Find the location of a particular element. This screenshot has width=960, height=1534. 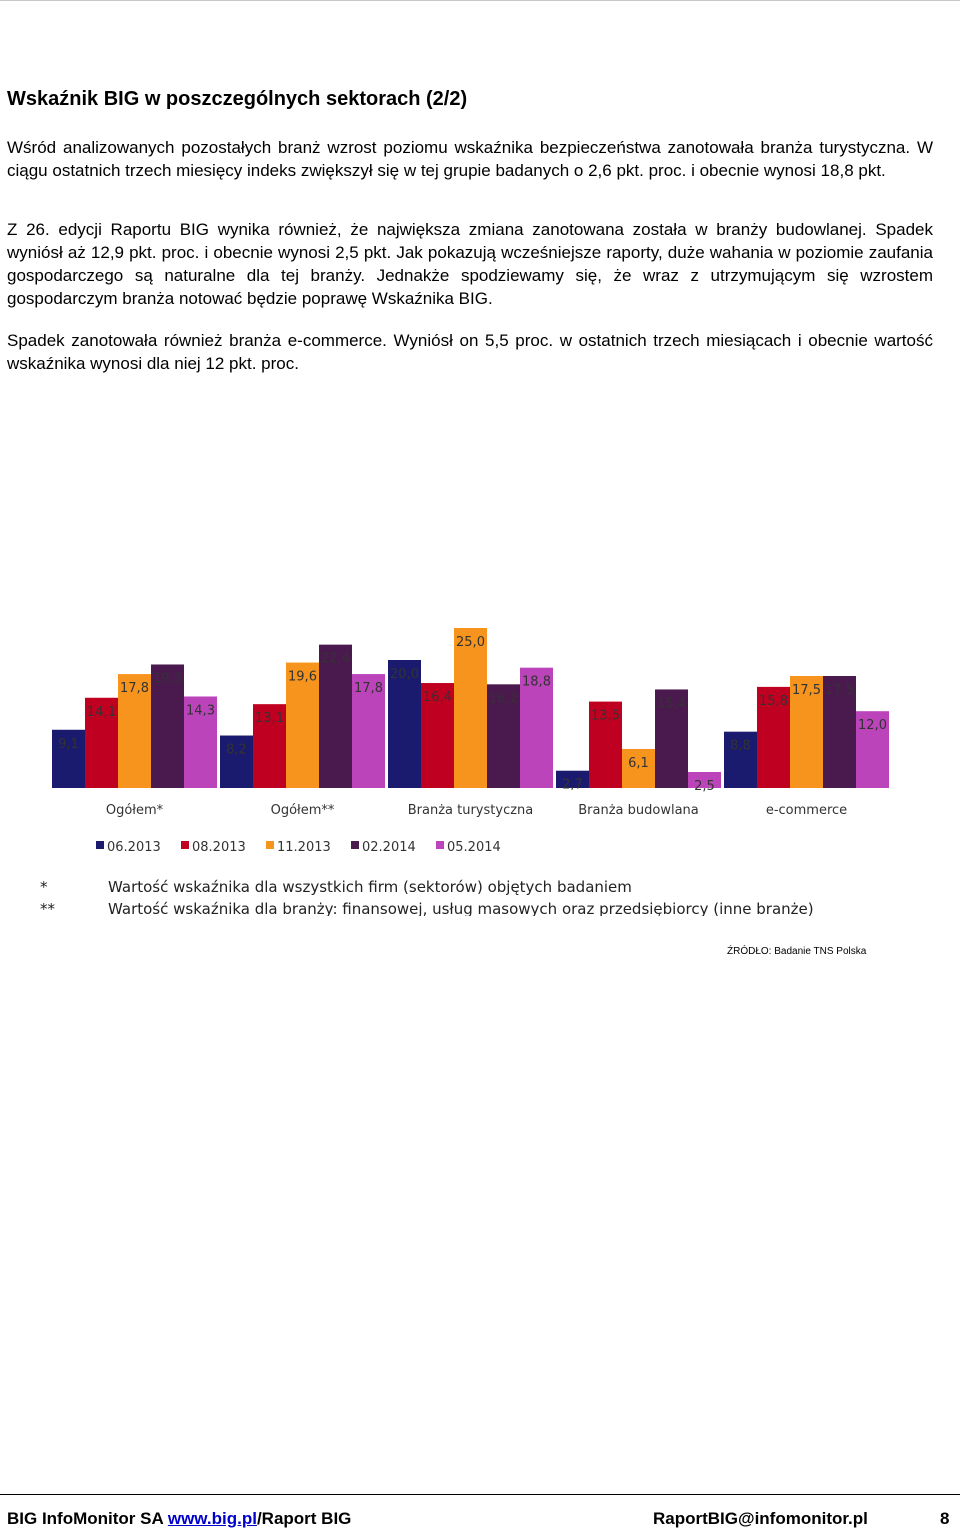

data-label: 18,8 is located at coordinates (536, 682).